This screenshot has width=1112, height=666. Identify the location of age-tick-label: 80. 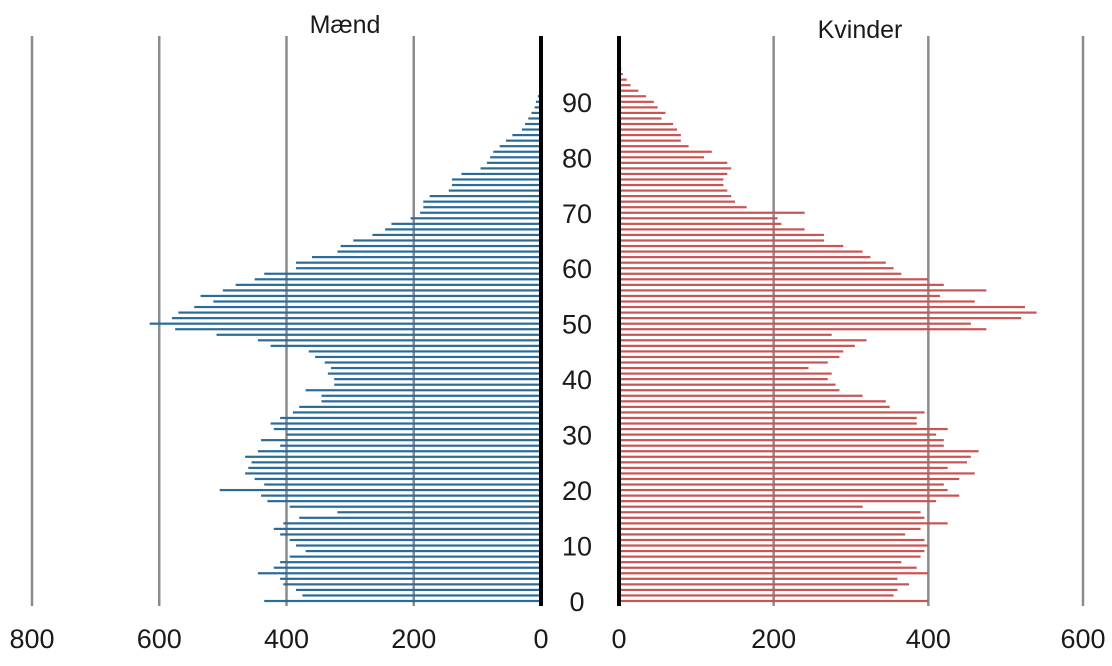
(577, 158).